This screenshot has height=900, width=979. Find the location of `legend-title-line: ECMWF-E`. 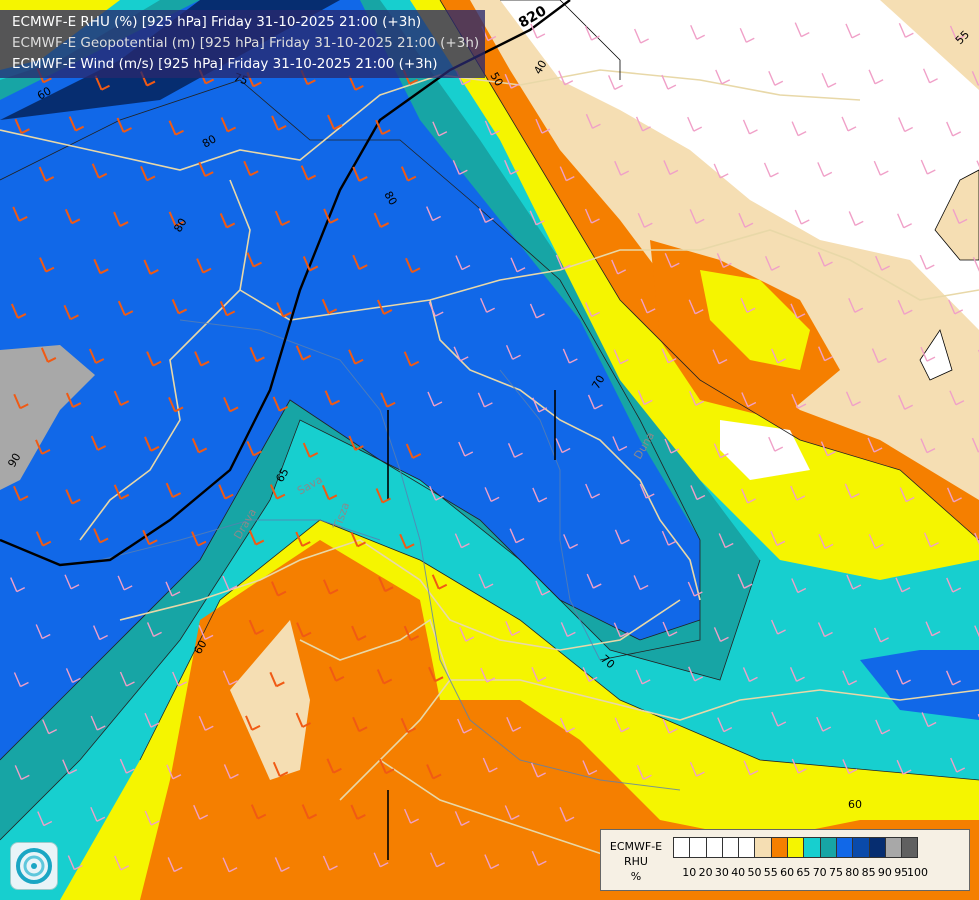

legend-title-line: ECMWF-E is located at coordinates (636, 846).